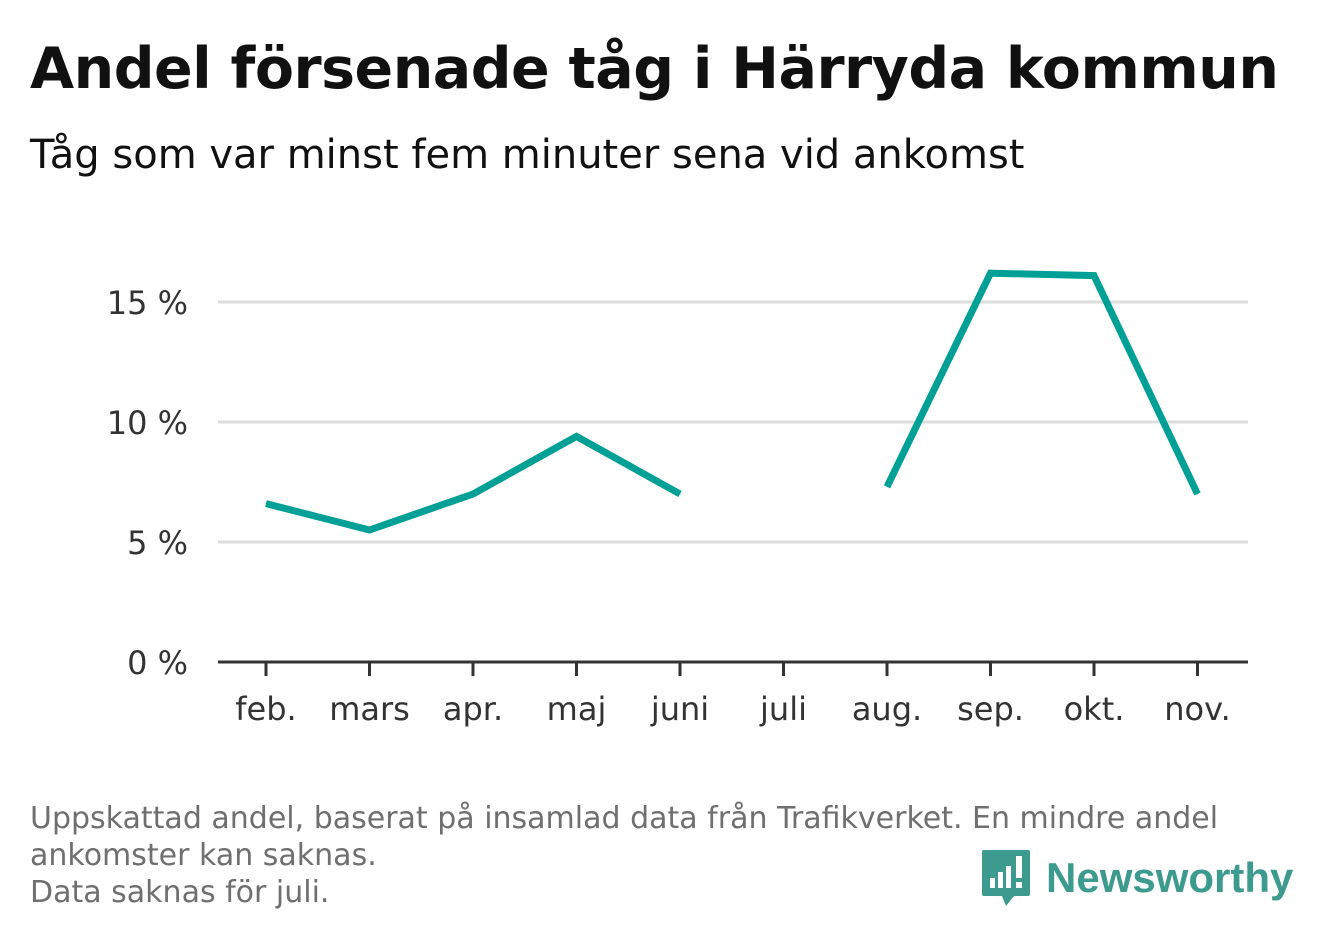  Describe the element at coordinates (1197, 709) in the screenshot. I see `x-tick-label: nov.` at that location.